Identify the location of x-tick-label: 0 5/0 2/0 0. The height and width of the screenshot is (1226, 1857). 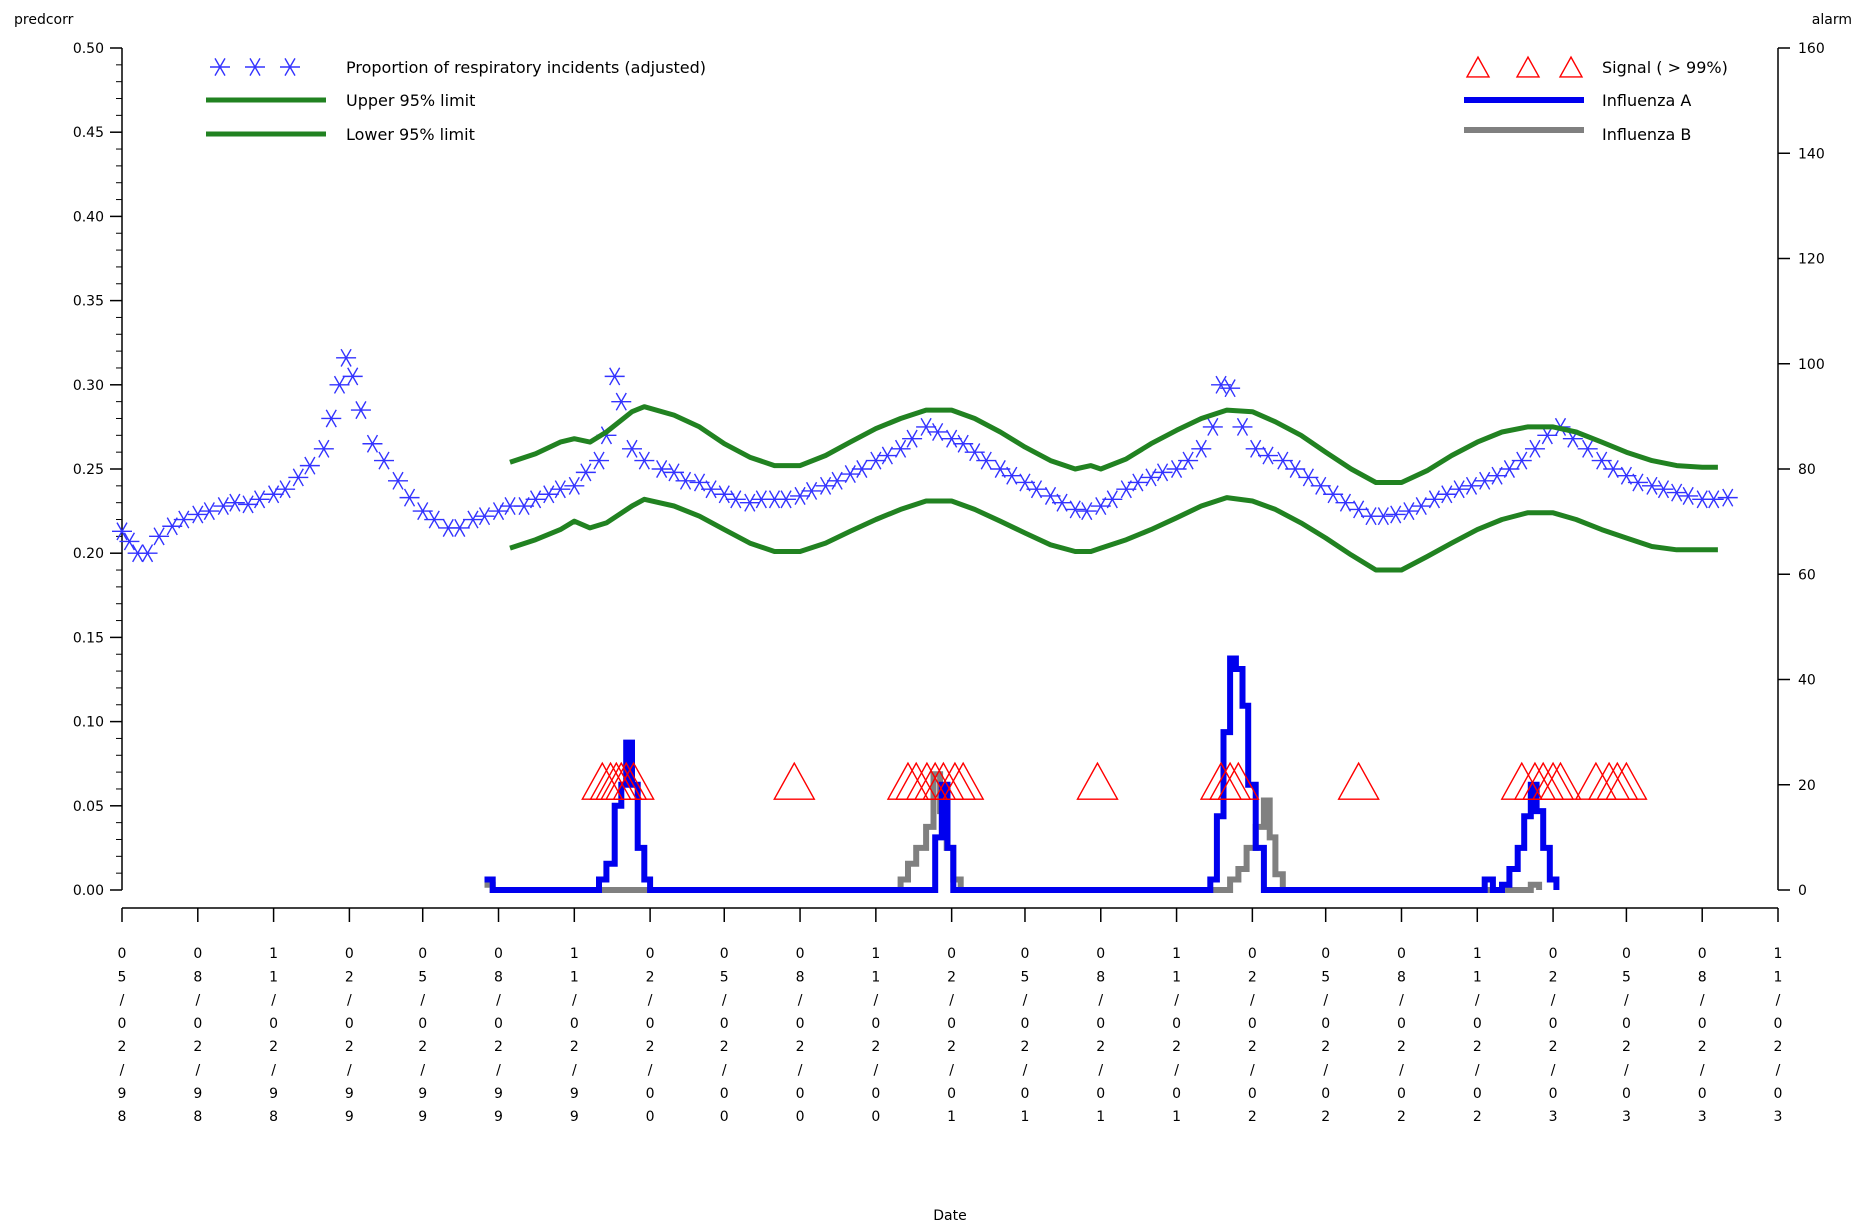
(724, 1035).